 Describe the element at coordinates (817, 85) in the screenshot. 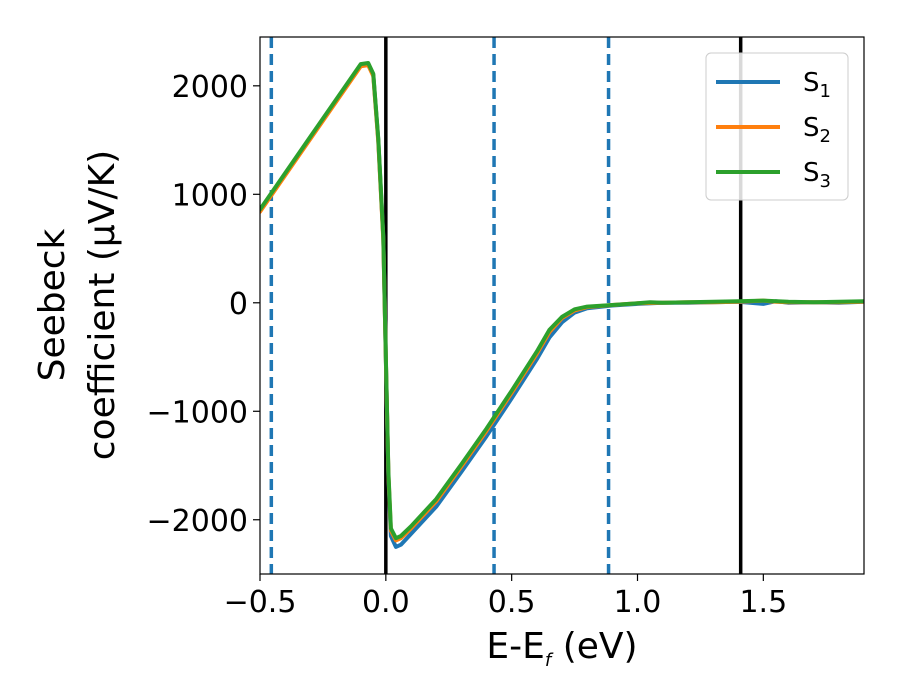

I see `legend-label-s1: S1` at that location.